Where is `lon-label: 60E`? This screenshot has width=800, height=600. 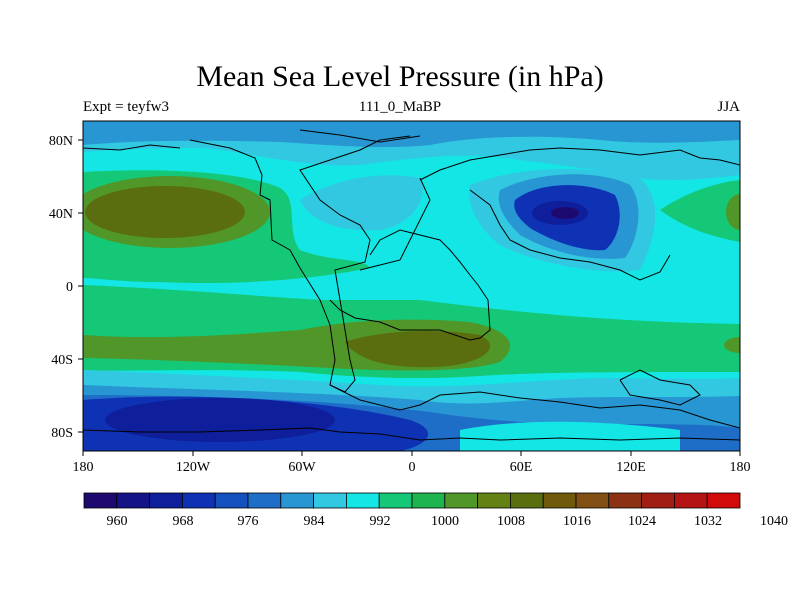
lon-label: 60E is located at coordinates (521, 467).